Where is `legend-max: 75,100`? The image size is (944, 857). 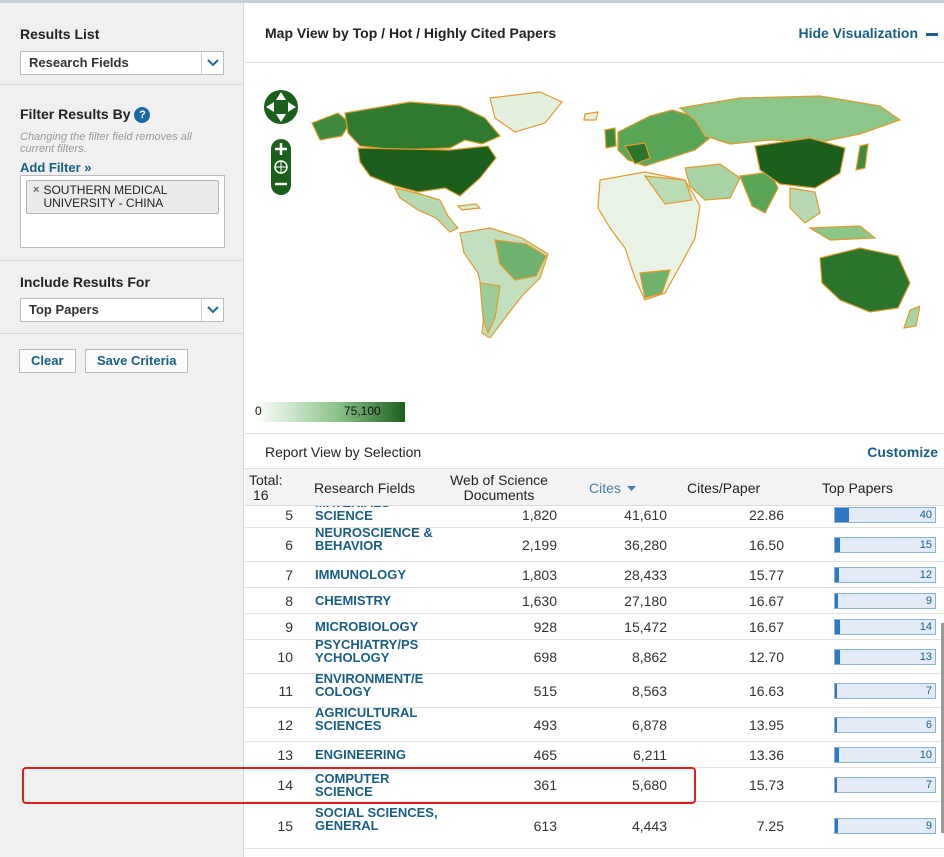 legend-max: 75,100 is located at coordinates (362, 411).